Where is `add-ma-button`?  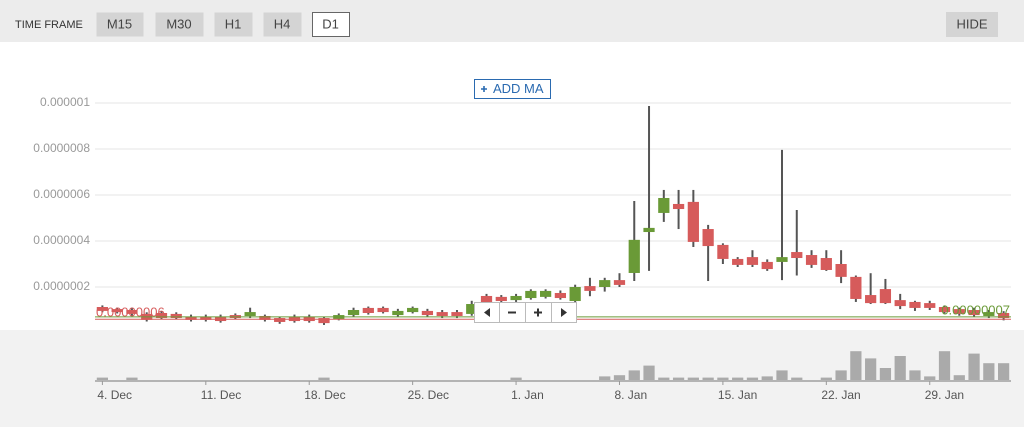
add-ma-button is located at coordinates (512, 89).